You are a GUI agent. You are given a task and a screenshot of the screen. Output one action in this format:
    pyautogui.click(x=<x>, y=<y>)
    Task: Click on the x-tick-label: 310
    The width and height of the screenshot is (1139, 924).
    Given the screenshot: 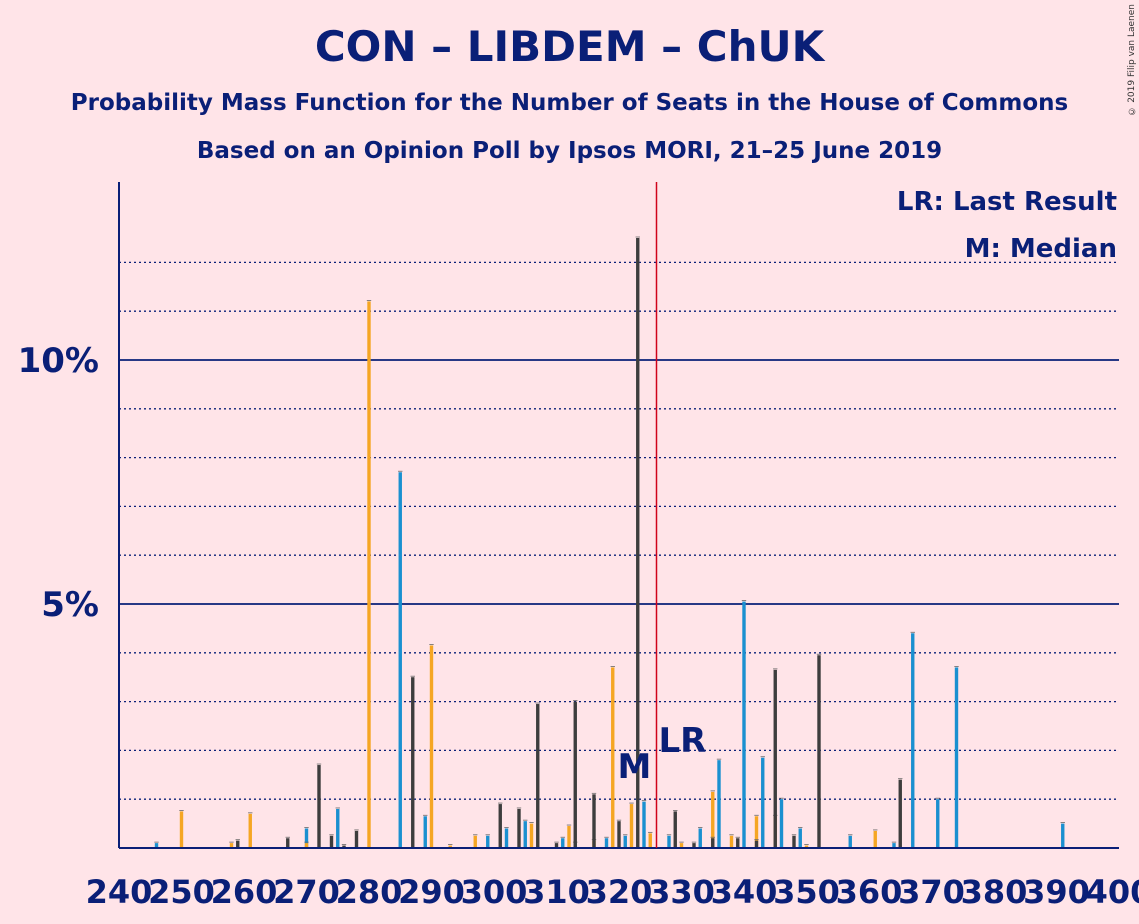 What is the action you would take?
    pyautogui.click(x=556, y=892)
    